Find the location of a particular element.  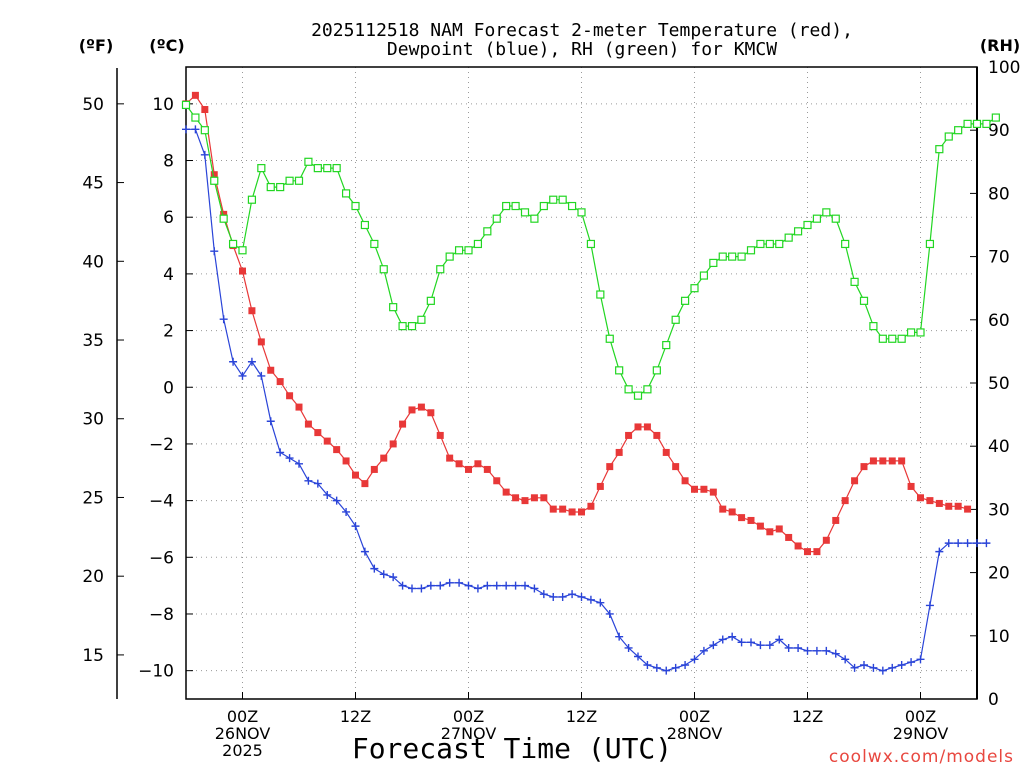

fahrenheit-tick-label: 40 is located at coordinates (93, 262).